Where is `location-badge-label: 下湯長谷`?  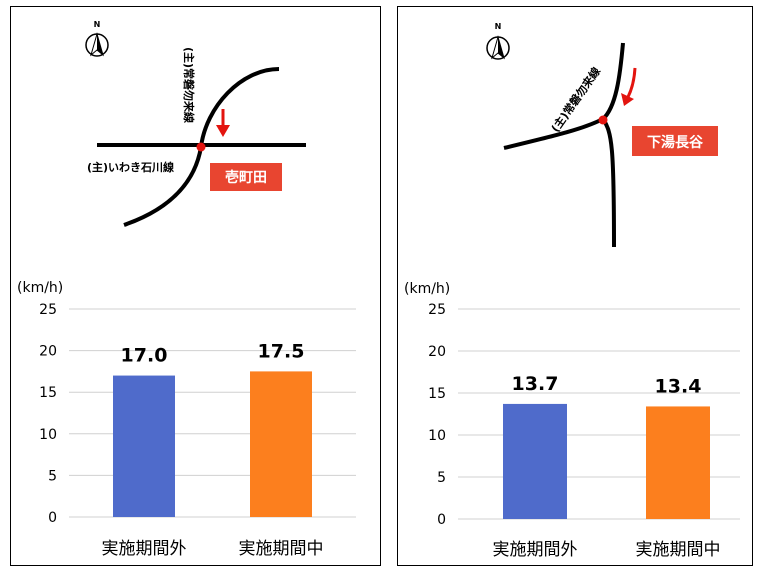
location-badge-label: 下湯長谷 is located at coordinates (675, 142).